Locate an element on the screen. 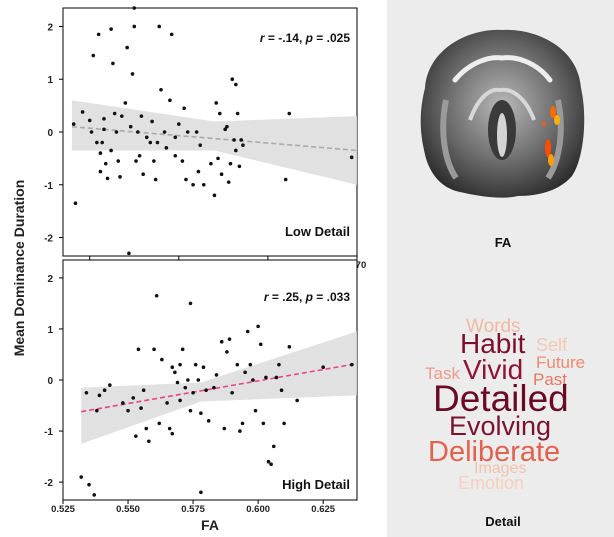 The width and height of the screenshot is (614, 537). word-cloud-word: Self is located at coordinates (552, 345).